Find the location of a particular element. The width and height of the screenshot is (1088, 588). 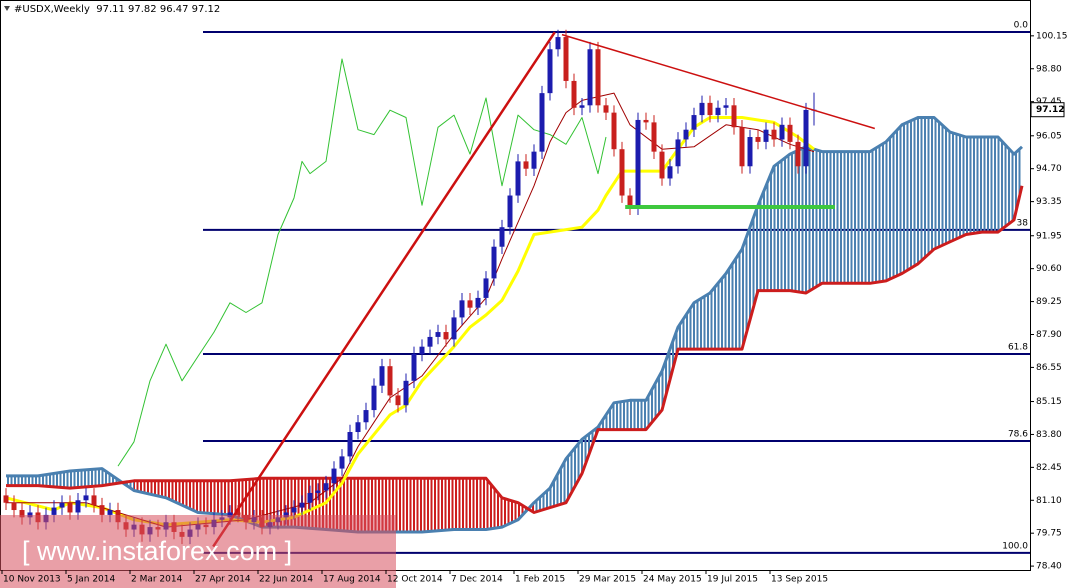

watermark: [ www.instaforex.com ] is located at coordinates (157, 551).